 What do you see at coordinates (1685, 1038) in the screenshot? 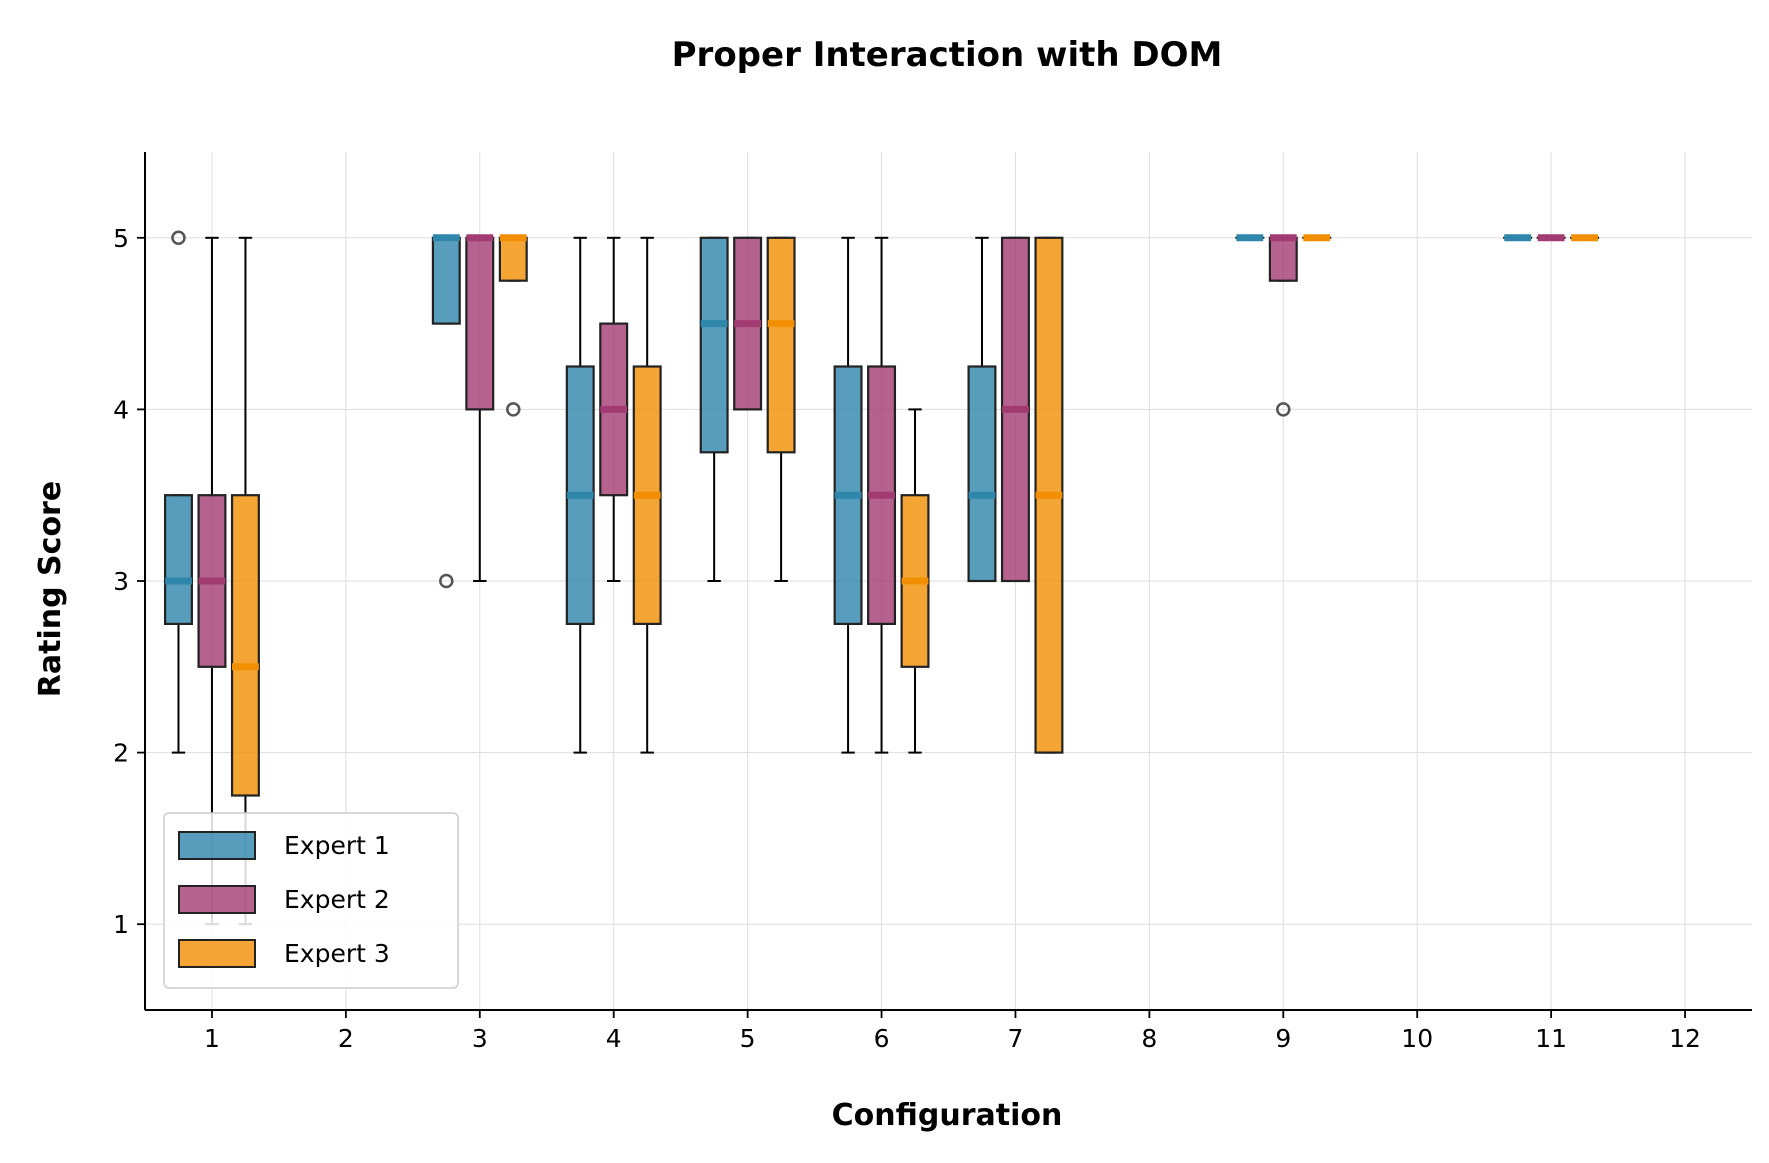
I see `x-tick-label: 12` at bounding box center [1685, 1038].